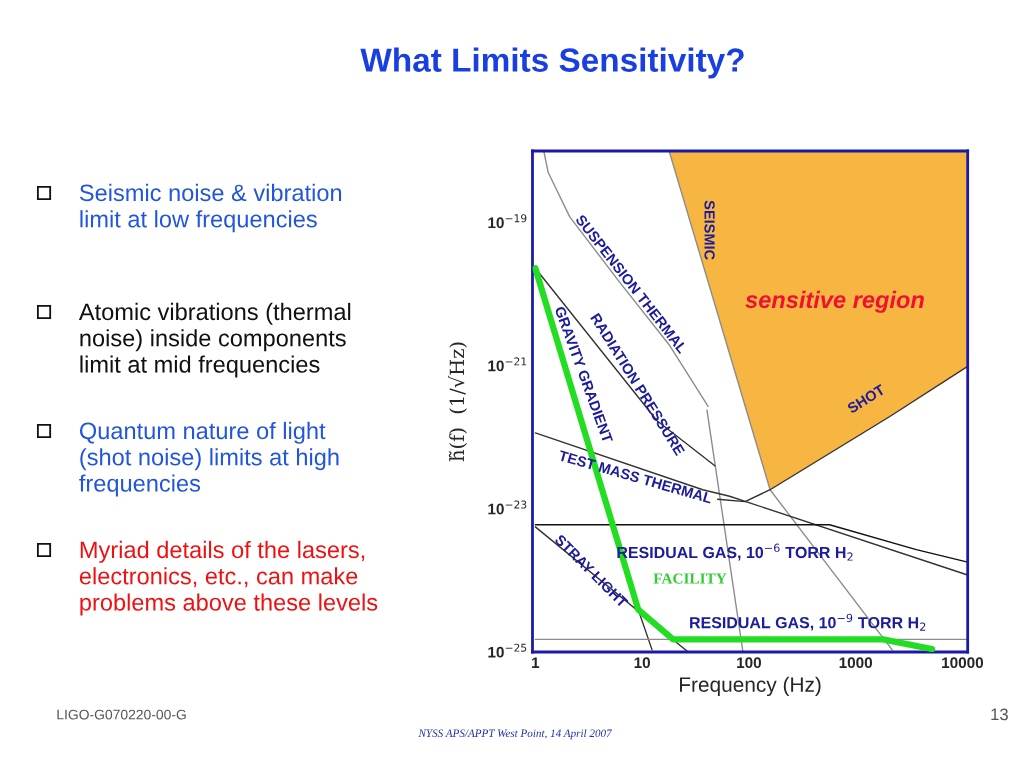 Image resolution: width=1024 pixels, height=768 pixels. I want to click on y-tick-label: 10$^{−25}$, so click(507, 650).